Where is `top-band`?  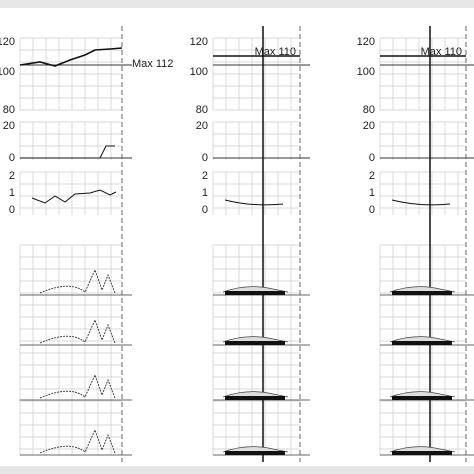 top-band is located at coordinates (237, 4).